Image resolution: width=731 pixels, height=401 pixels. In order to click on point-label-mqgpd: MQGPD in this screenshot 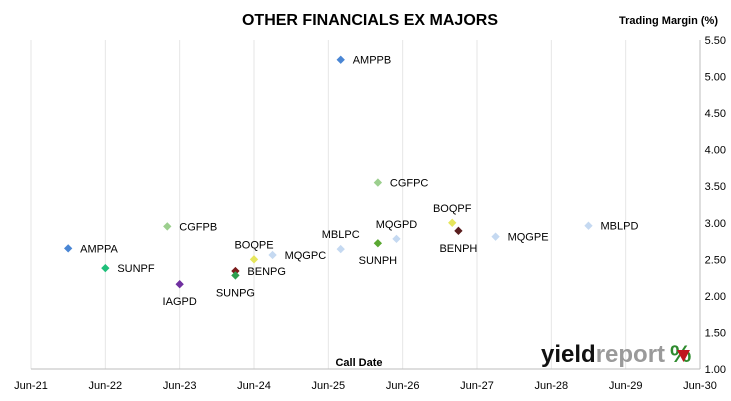, I will do `click(397, 225)`.